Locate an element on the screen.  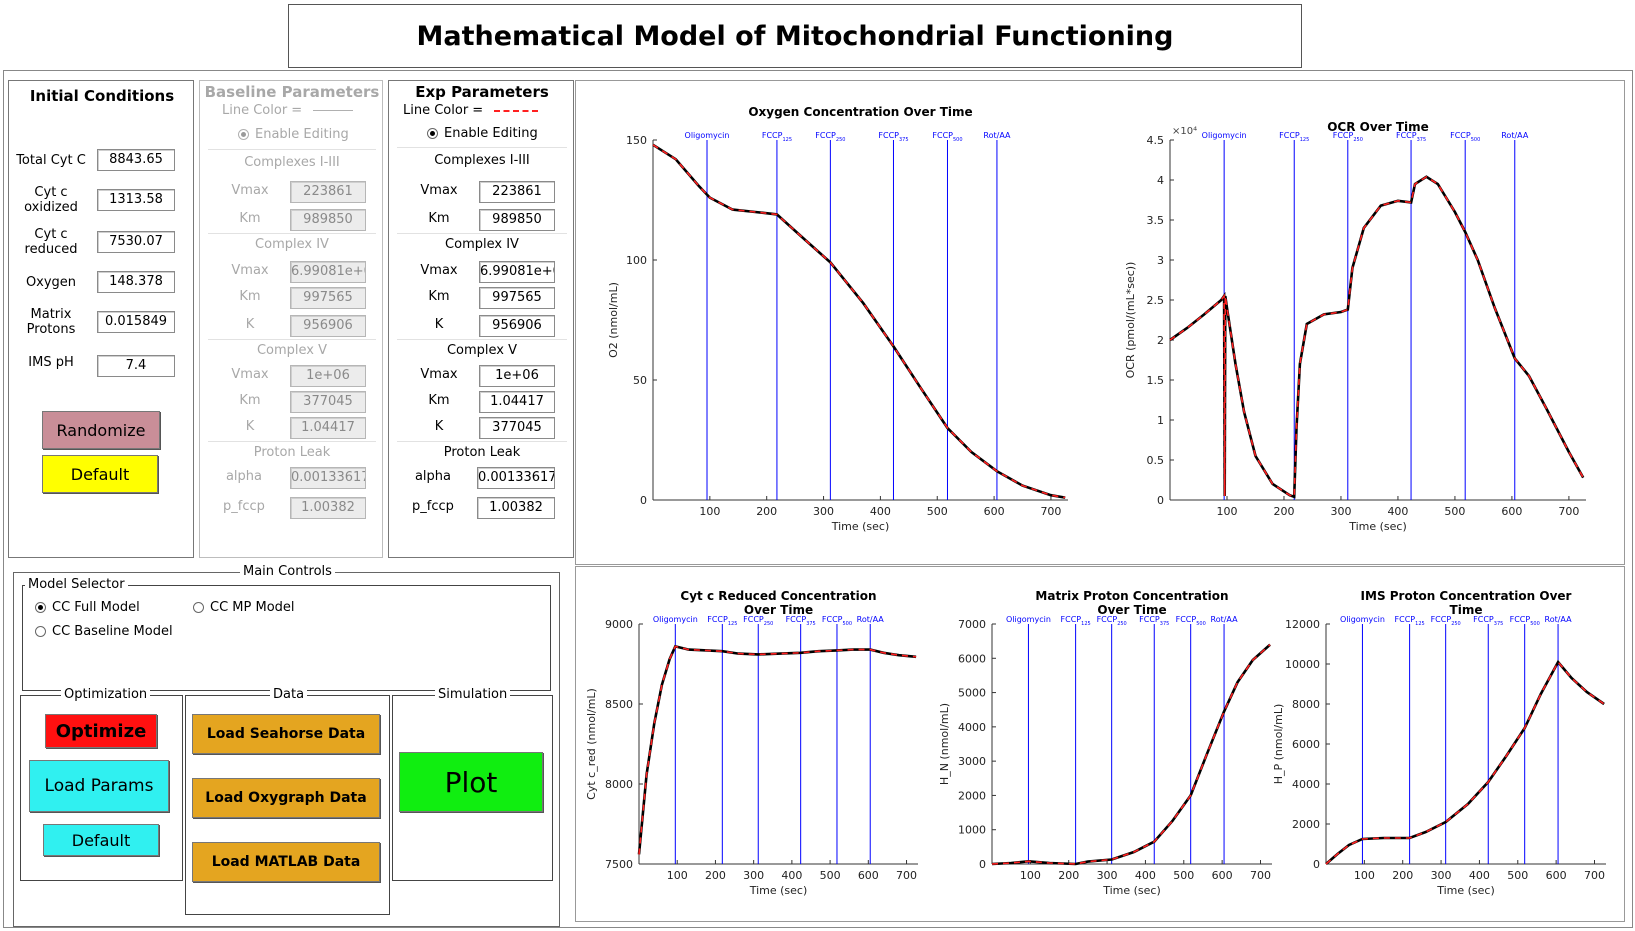
randomize-button: Randomize is located at coordinates (101, 430).